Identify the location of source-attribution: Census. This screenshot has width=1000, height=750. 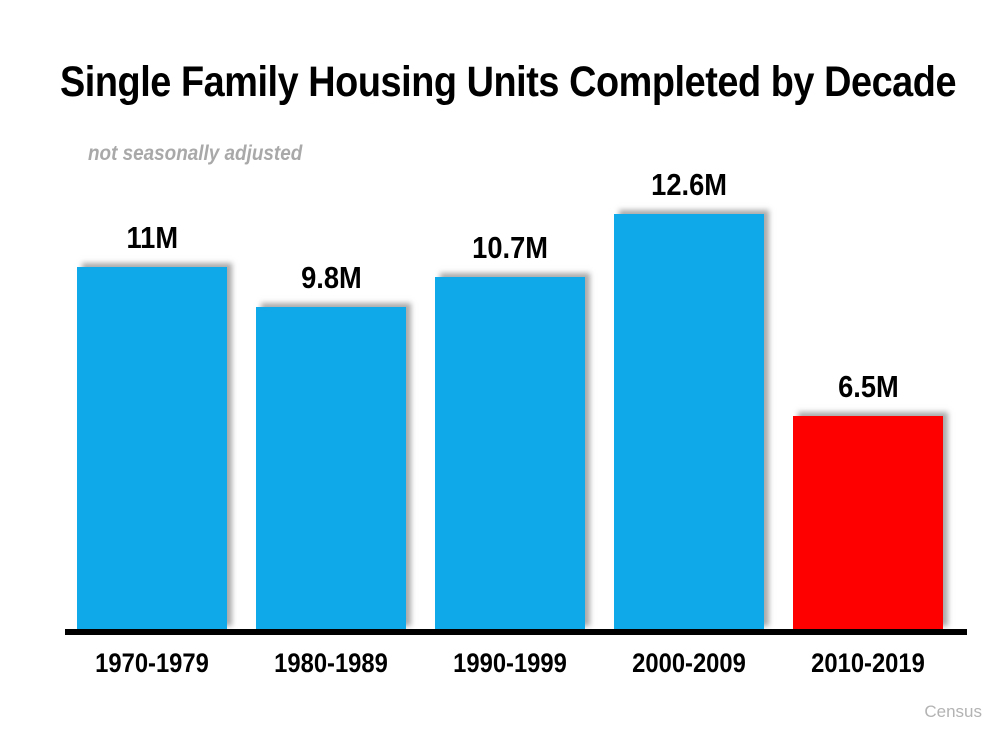
(953, 711).